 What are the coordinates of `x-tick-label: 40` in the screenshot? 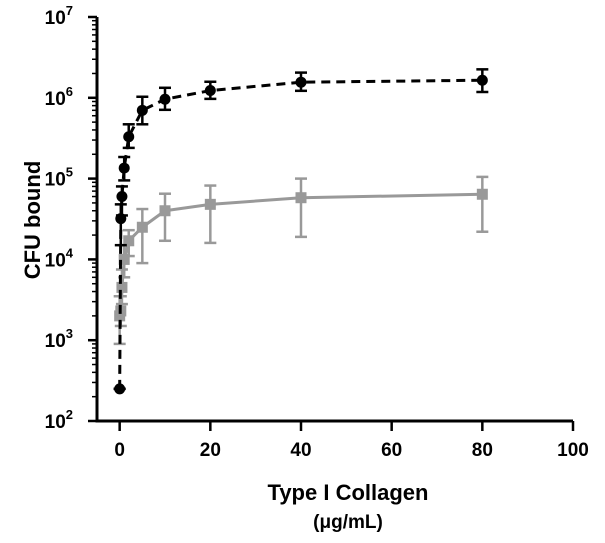 It's located at (300, 450).